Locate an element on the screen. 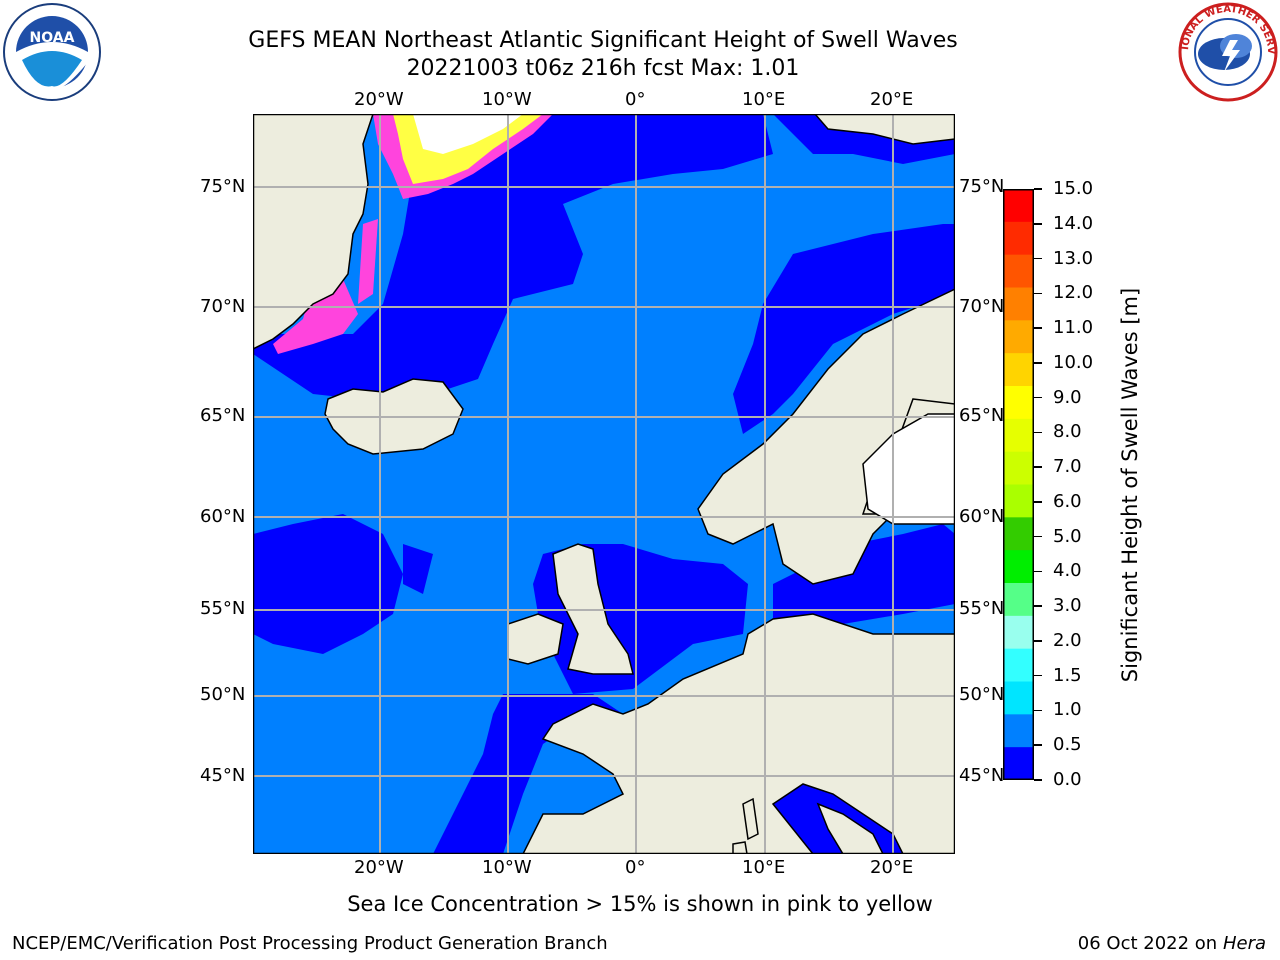 This screenshot has width=1280, height=960. colorbar-tick-label: 15.0 is located at coordinates (1073, 188).